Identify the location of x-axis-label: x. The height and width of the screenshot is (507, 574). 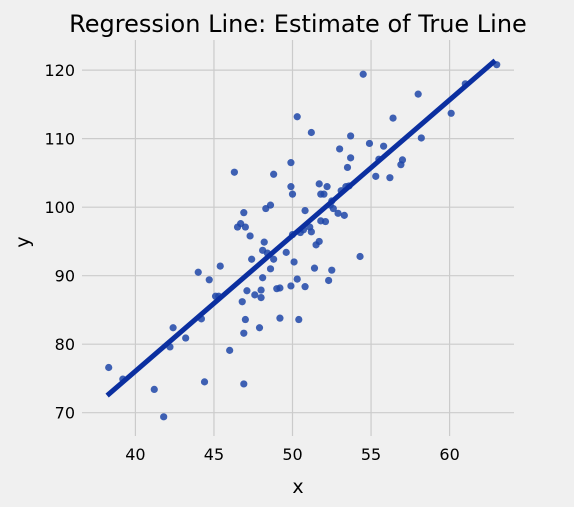
(297, 487).